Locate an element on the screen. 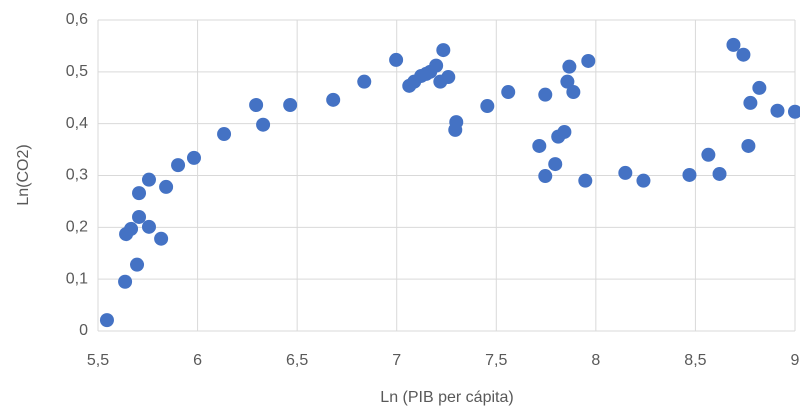  y-tick-label: 0,3 is located at coordinates (77, 175).